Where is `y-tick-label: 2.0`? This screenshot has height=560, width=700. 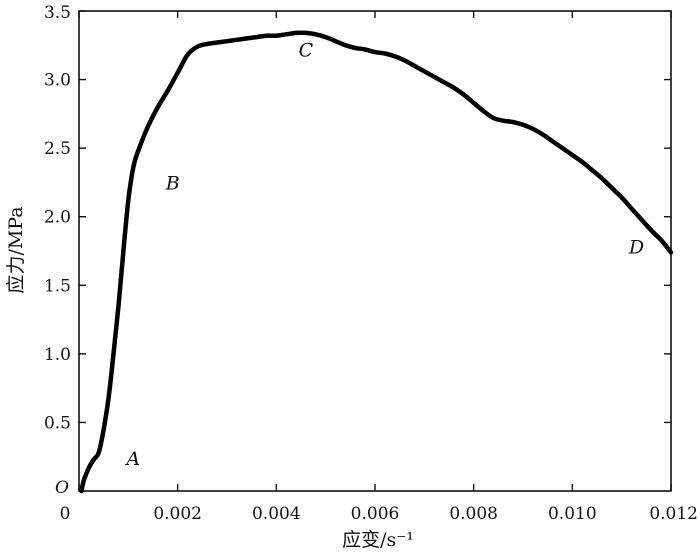
y-tick-label: 2.0 is located at coordinates (57, 218).